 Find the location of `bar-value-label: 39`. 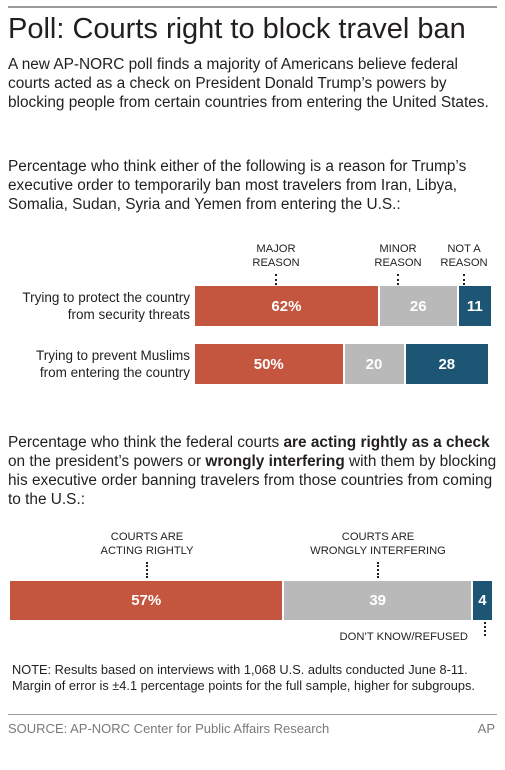

bar-value-label: 39 is located at coordinates (377, 600).